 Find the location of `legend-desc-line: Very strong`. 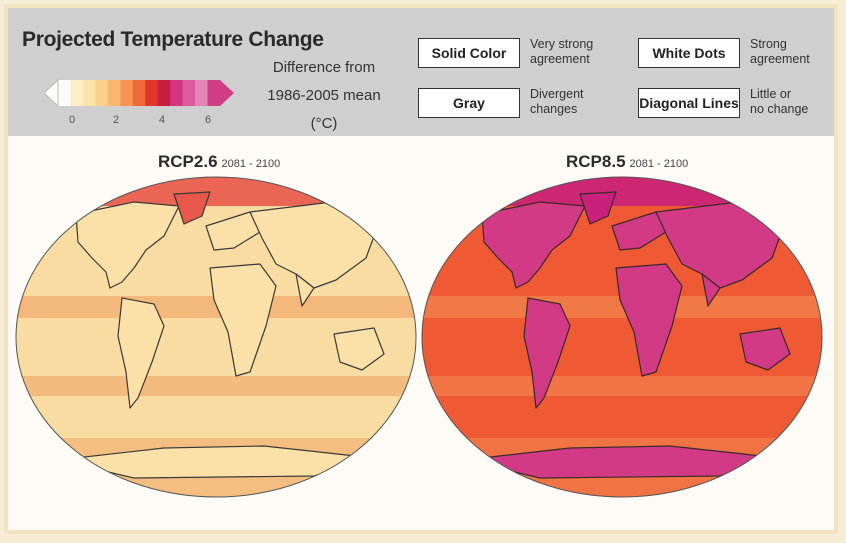

legend-desc-line: Very strong is located at coordinates (562, 44).